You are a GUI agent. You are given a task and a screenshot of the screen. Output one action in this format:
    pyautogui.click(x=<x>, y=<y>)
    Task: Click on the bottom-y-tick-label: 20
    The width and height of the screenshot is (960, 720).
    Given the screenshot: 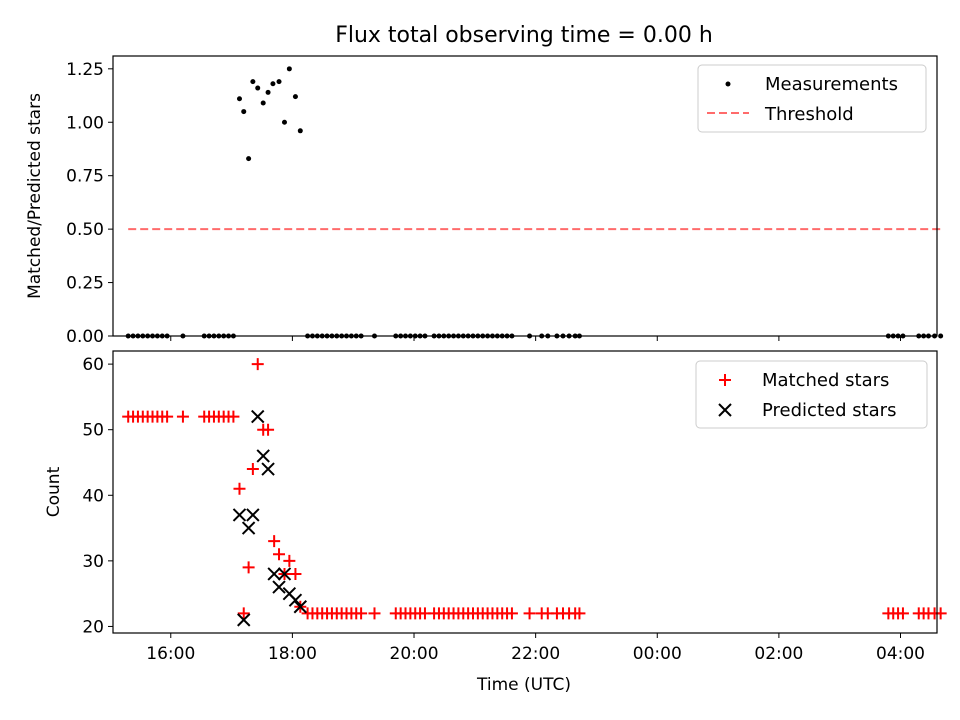 What is the action you would take?
    pyautogui.click(x=93, y=627)
    